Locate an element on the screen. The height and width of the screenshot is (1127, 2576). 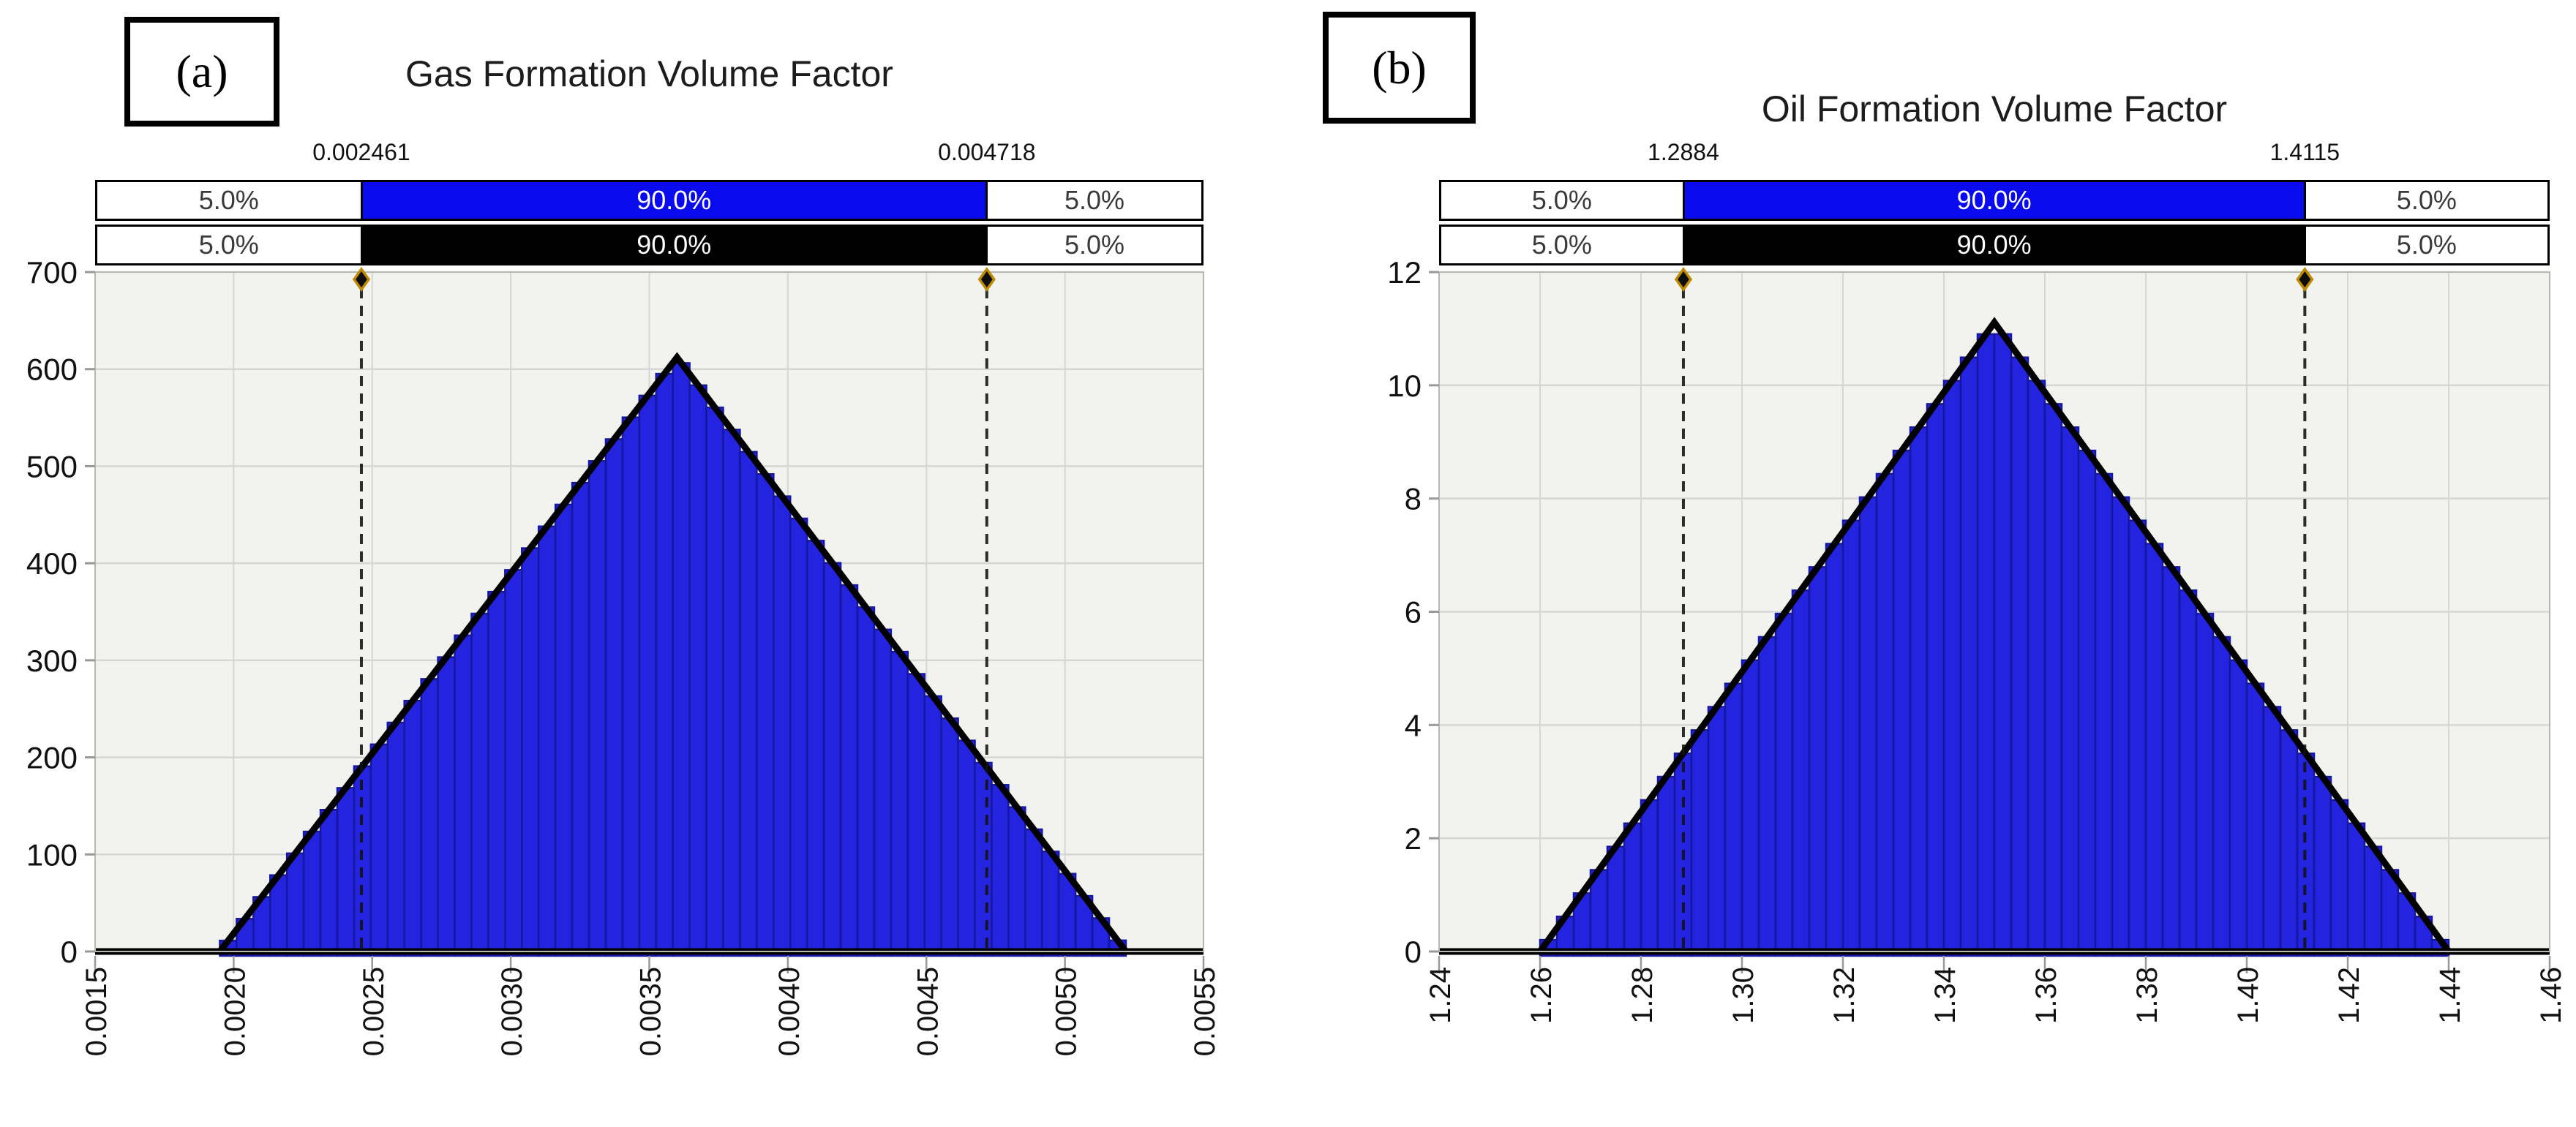
x-tick-label: 0.0050 is located at coordinates (1067, 1011).